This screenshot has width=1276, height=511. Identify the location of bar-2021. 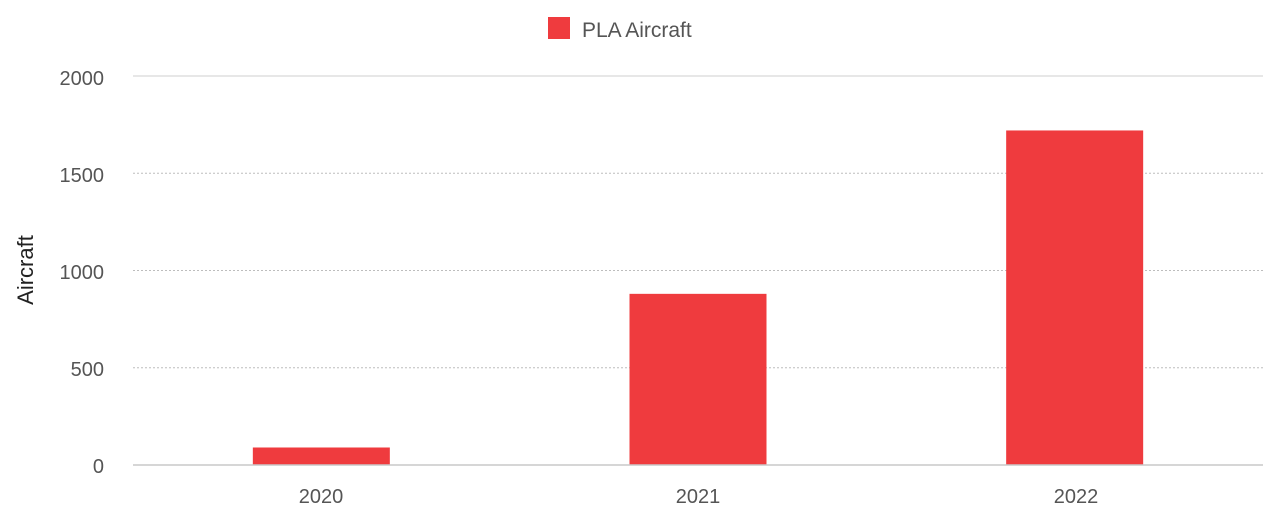
(698, 379).